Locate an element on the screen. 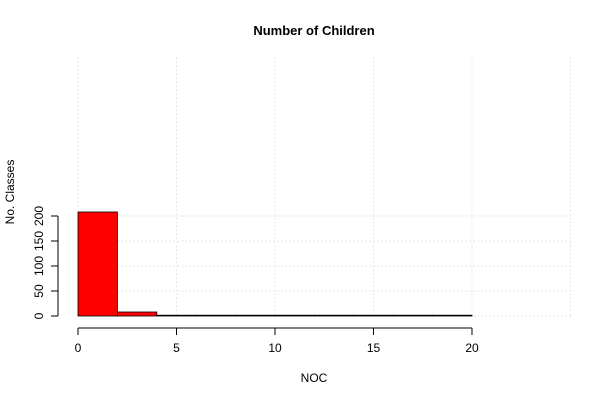 This screenshot has width=600, height=400. y-tick-label-1: 50 is located at coordinates (39, 291).